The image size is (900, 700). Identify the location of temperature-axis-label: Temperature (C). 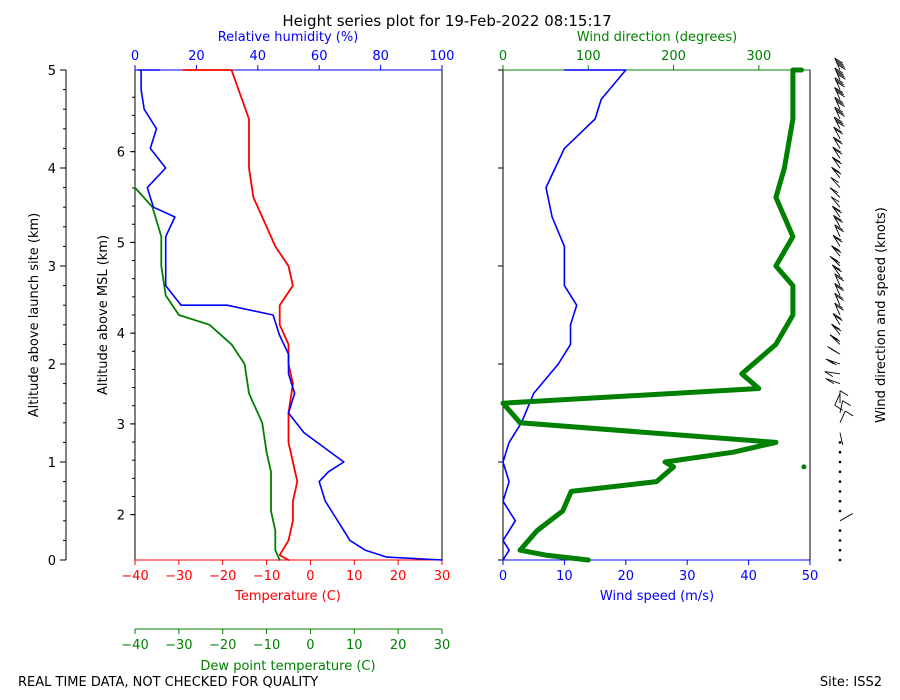
(287, 596).